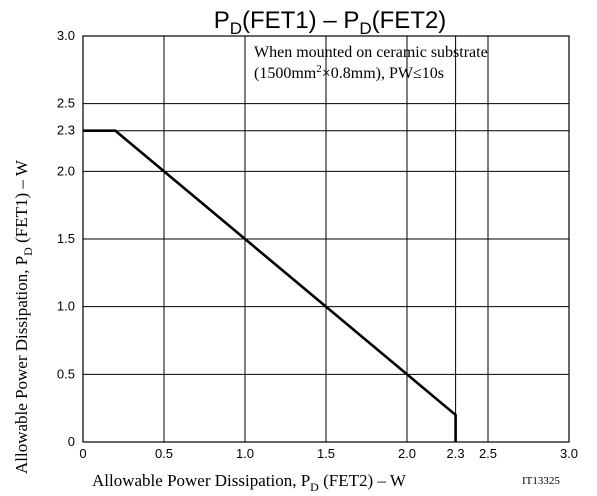  I want to click on x-tick-label: 2.5, so click(488, 453).